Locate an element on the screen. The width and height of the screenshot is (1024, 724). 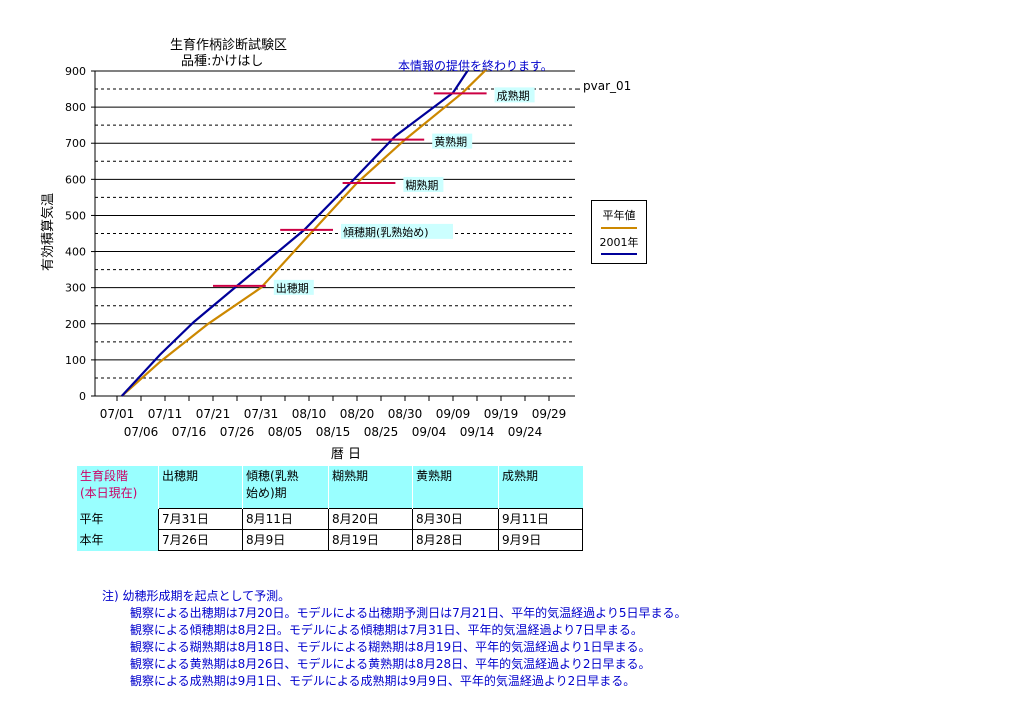
x-tick-label: 09/19 is located at coordinates (501, 414).